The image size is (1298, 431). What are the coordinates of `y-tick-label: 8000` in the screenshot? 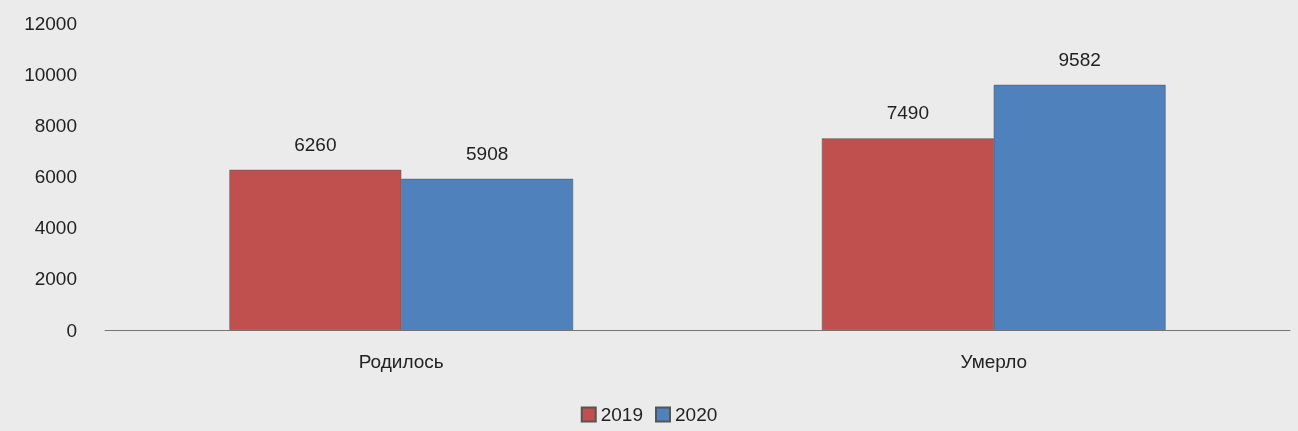 It's located at (55, 125).